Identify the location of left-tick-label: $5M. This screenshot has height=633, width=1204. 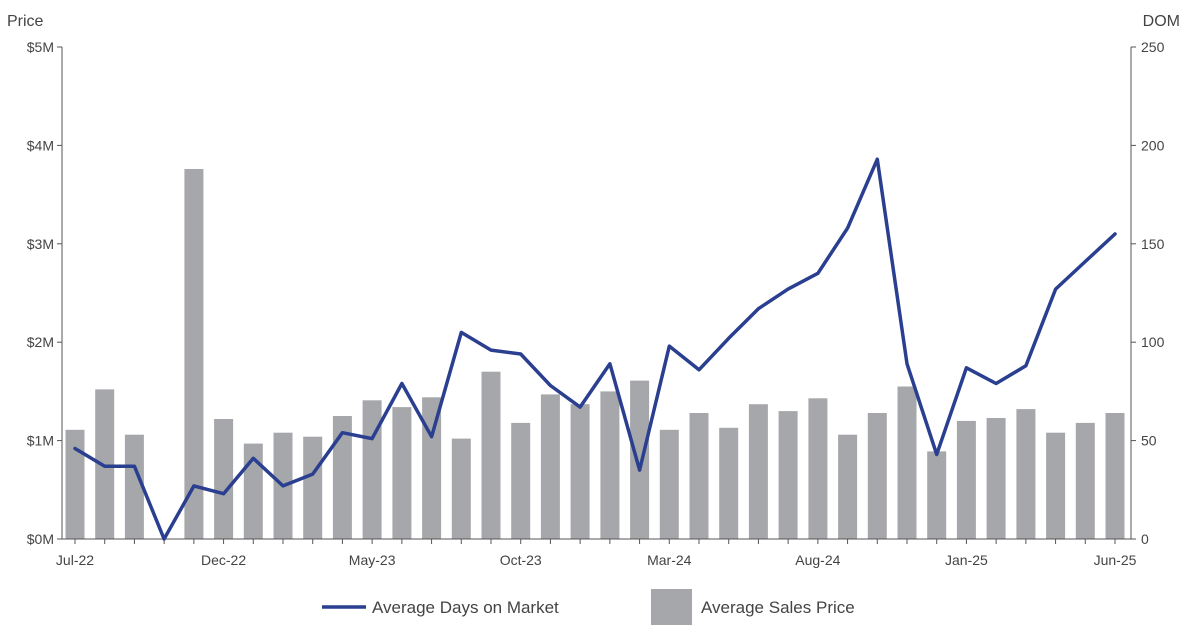
(40, 47).